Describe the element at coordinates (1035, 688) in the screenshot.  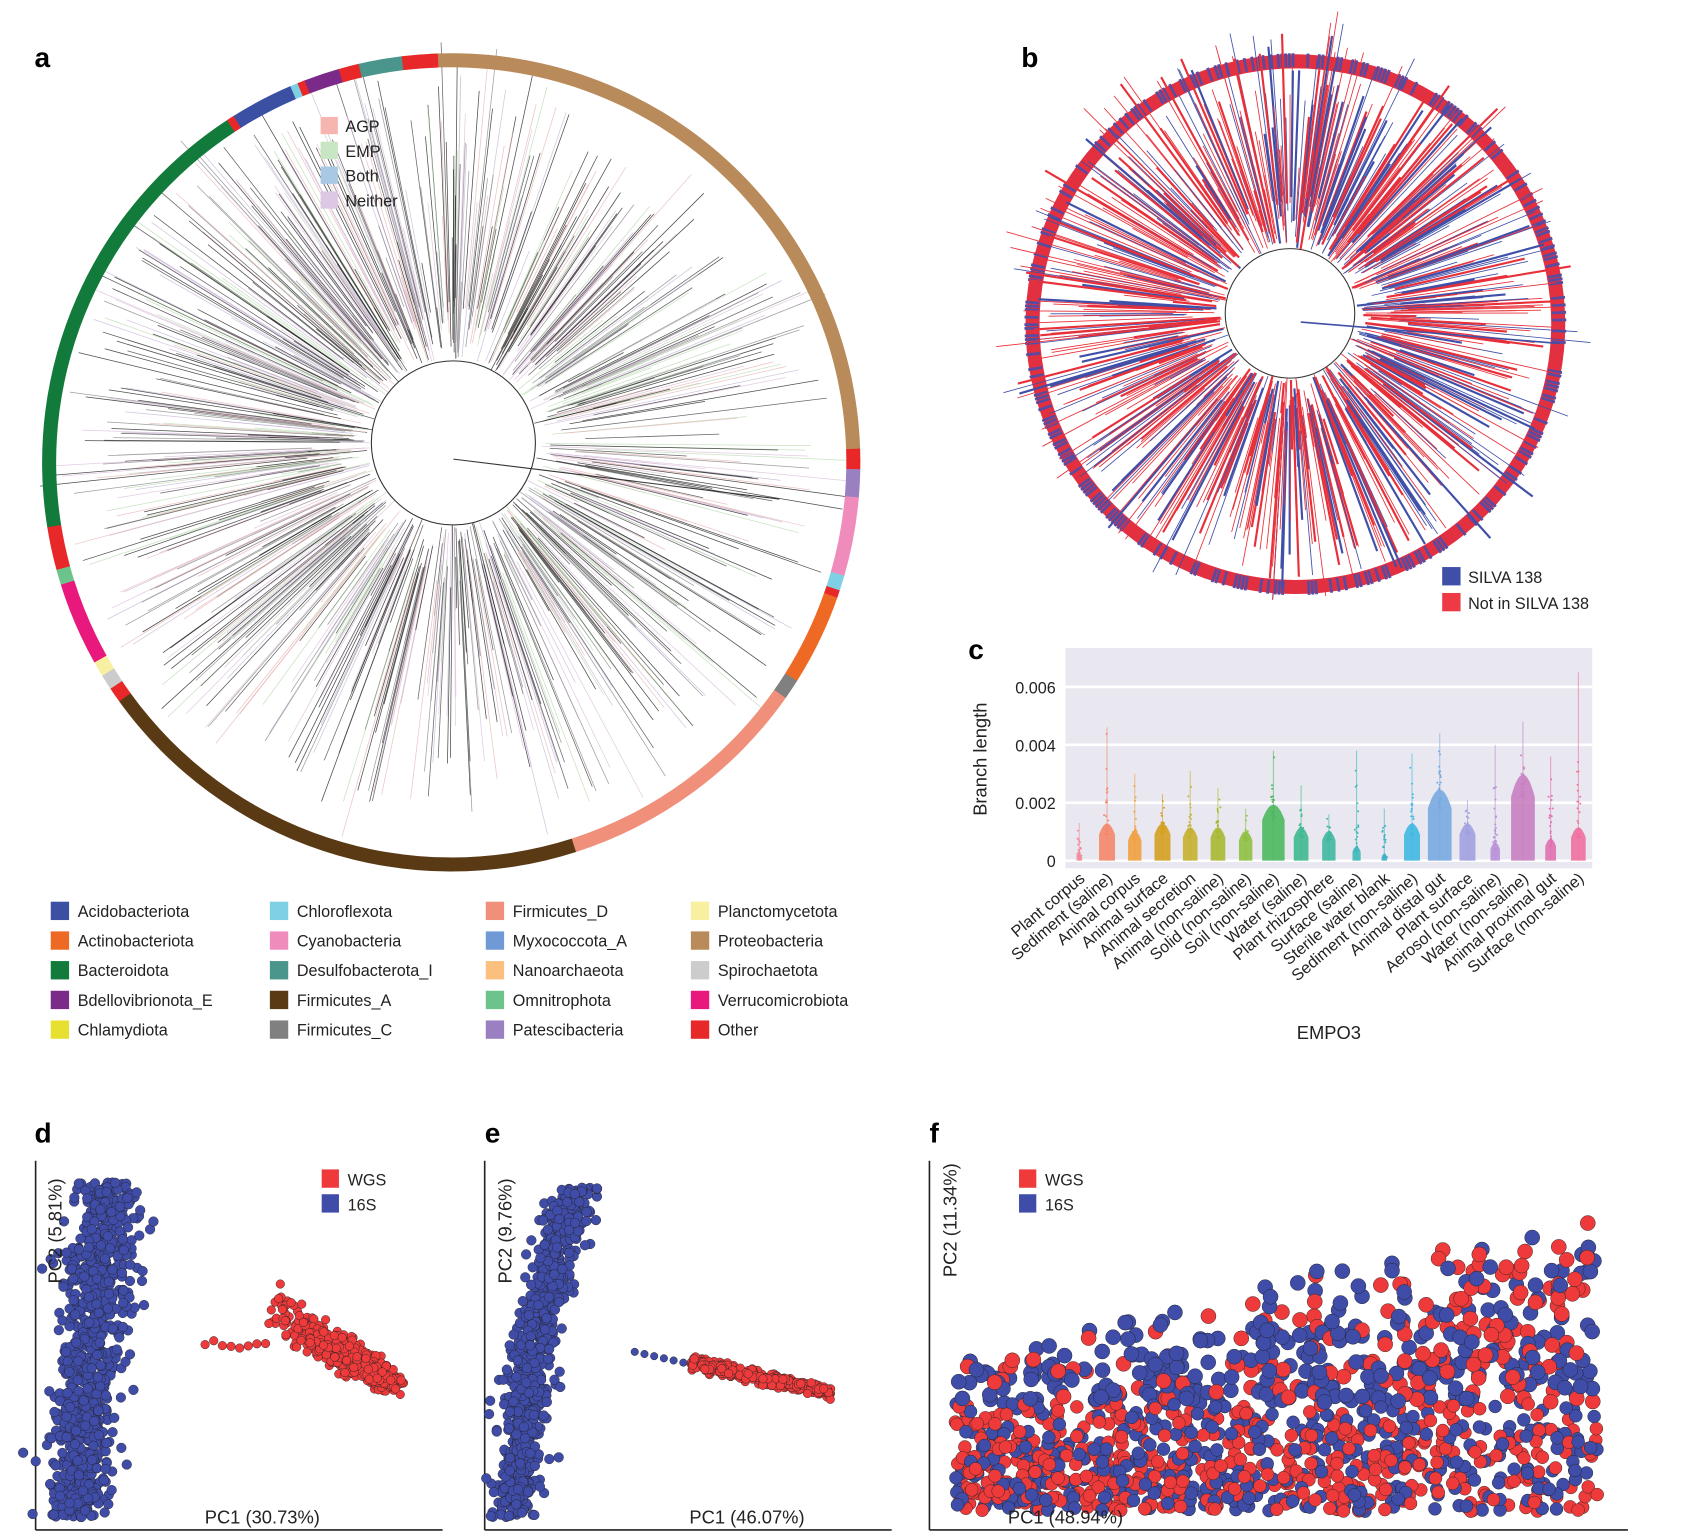
I see `y-tick-label: 0.006` at that location.